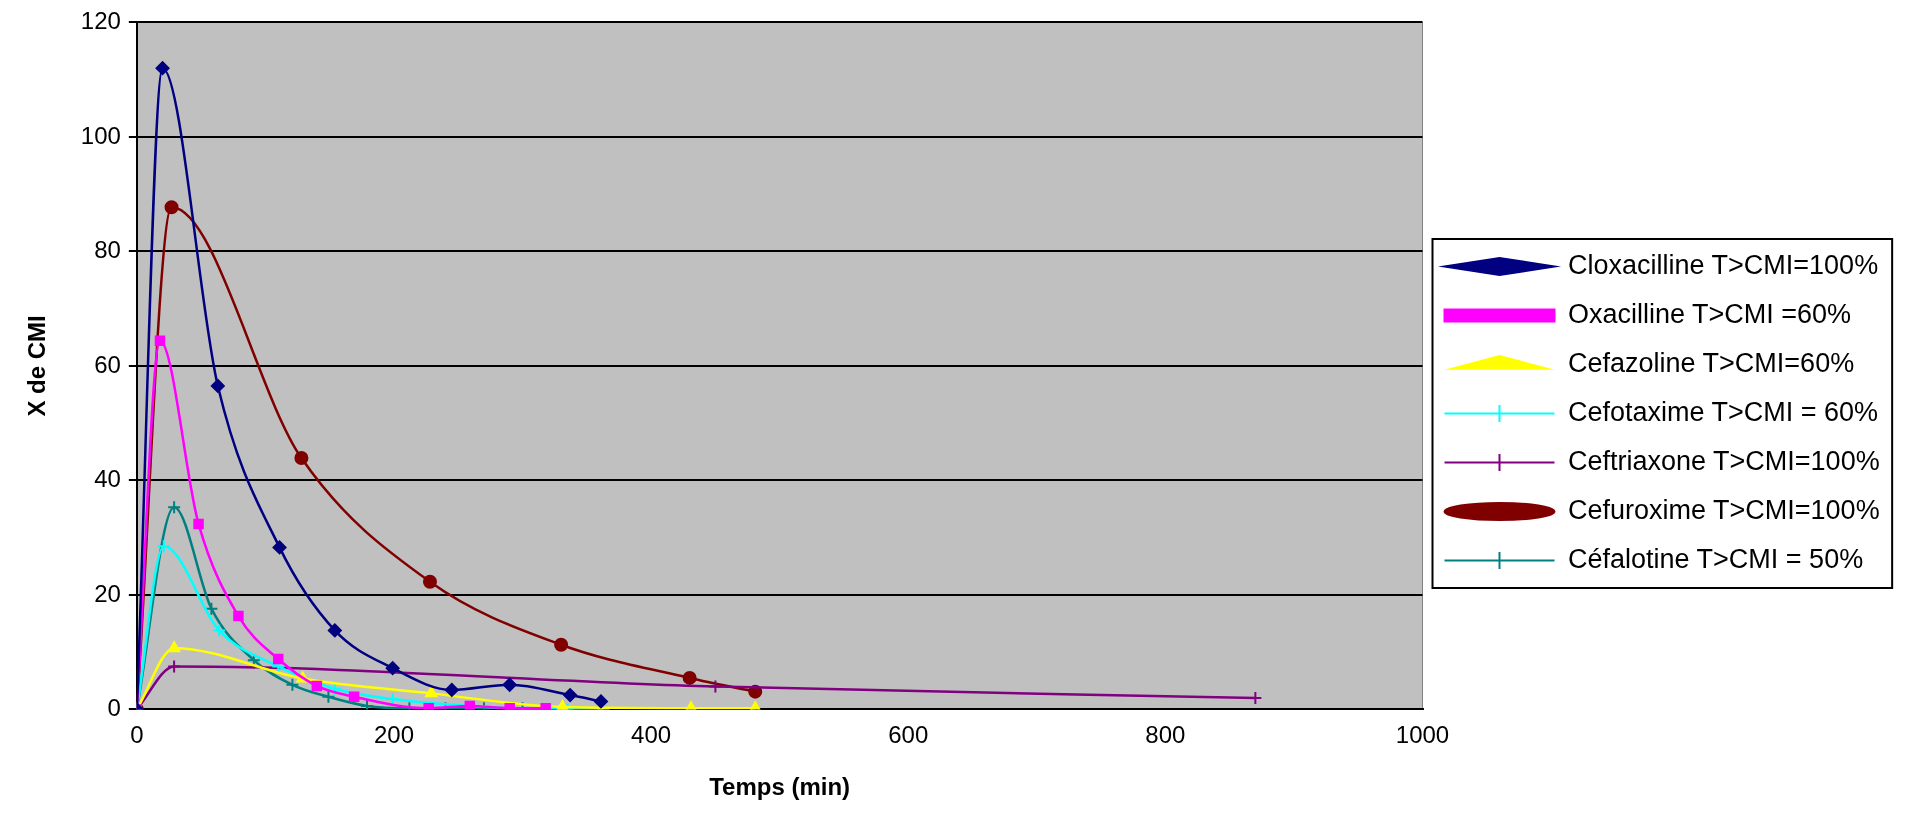 Image resolution: width=1905 pixels, height=827 pixels. What do you see at coordinates (780, 787) in the screenshot?
I see `x-axis-title: Temps (min)` at bounding box center [780, 787].